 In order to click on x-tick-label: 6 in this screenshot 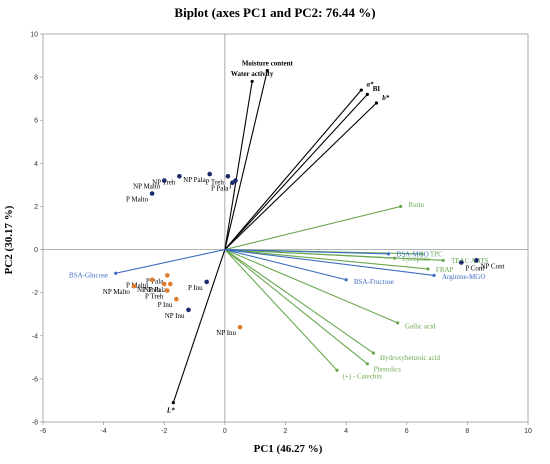, I will do `click(407, 431)`.